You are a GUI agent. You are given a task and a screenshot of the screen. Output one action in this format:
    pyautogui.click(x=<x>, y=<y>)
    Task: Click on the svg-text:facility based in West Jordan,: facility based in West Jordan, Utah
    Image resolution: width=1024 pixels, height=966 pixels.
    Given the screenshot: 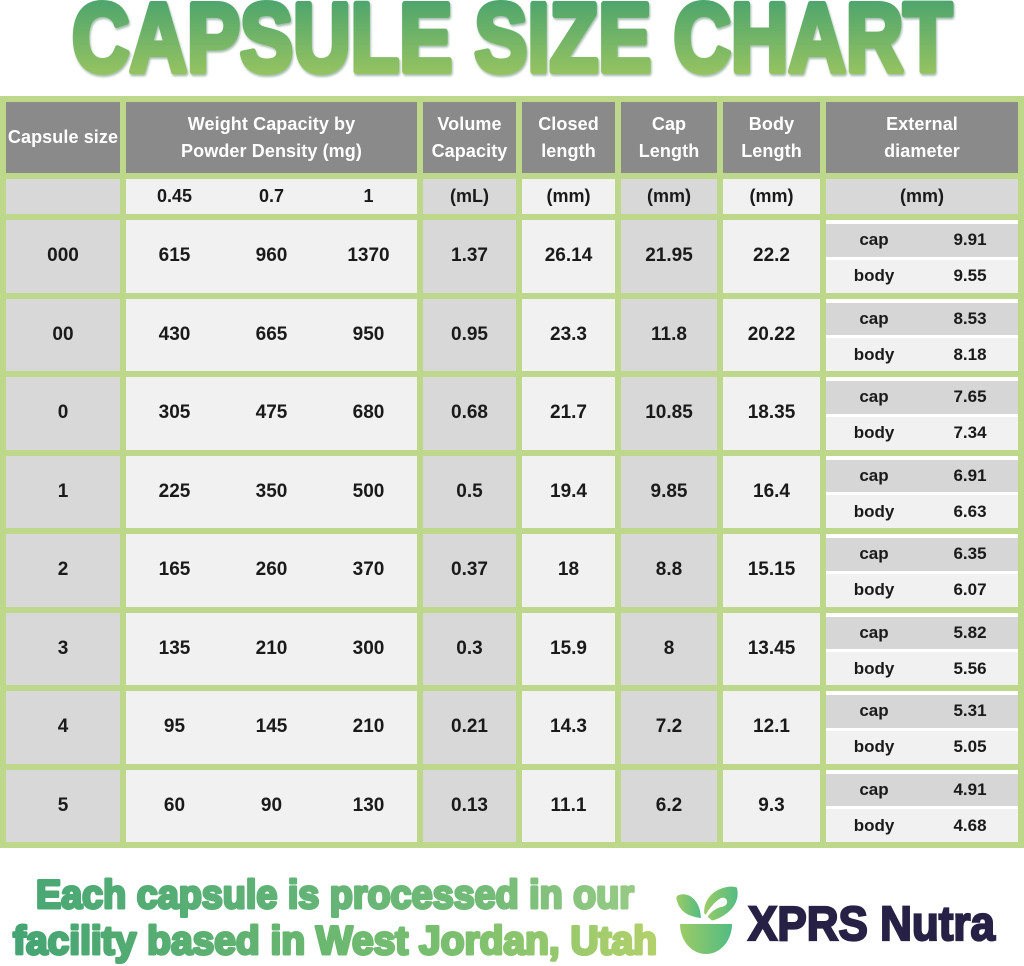 What is the action you would take?
    pyautogui.click(x=335, y=941)
    